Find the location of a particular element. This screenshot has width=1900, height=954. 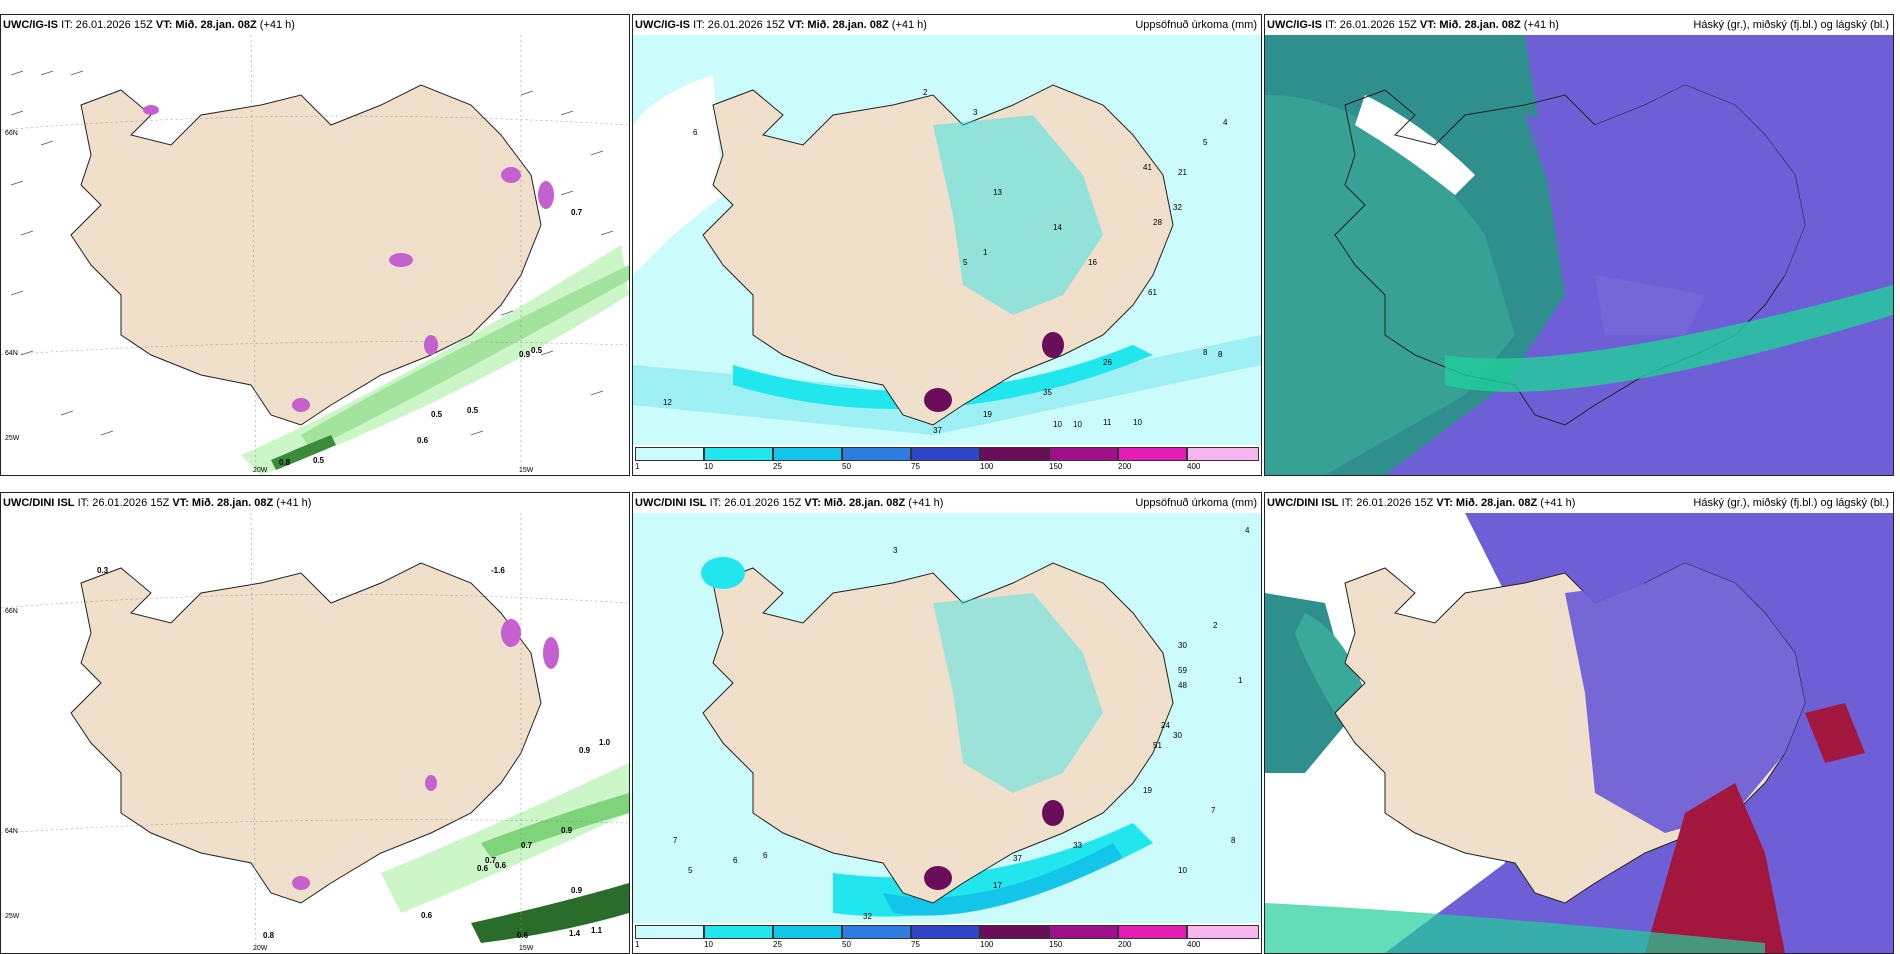

value-label: 1.1 is located at coordinates (597, 930).